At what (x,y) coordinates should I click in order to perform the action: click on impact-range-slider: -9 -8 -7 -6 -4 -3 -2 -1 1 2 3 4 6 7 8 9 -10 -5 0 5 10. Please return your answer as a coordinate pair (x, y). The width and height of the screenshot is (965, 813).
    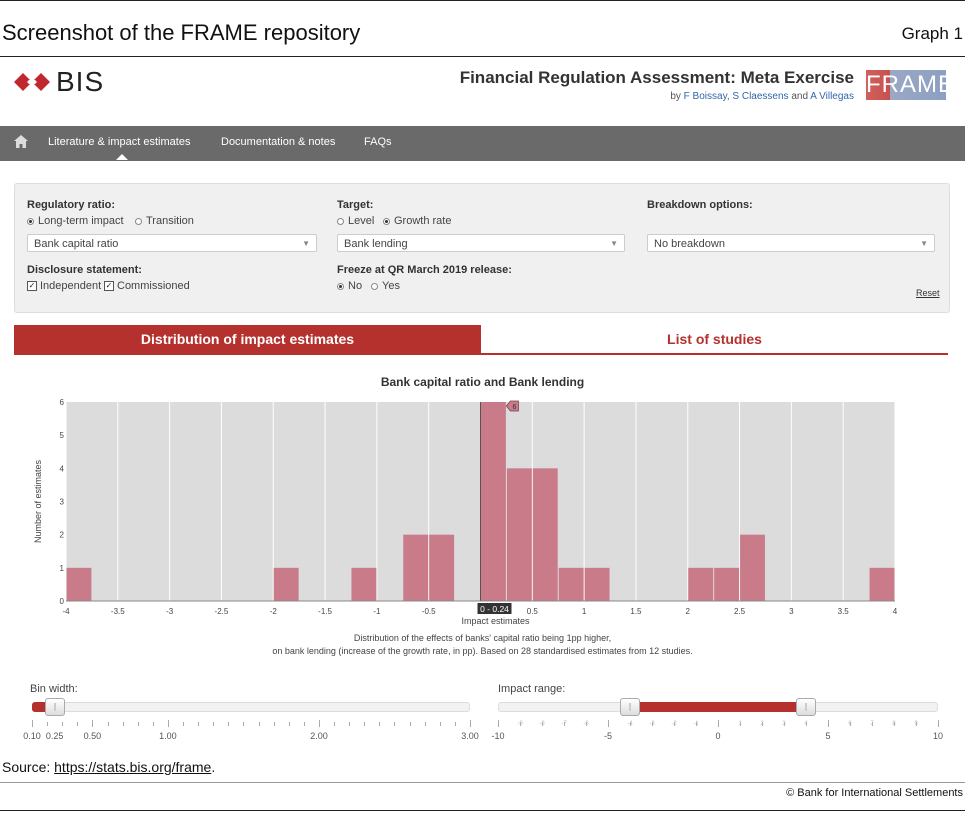
    Looking at the image, I should click on (723, 723).